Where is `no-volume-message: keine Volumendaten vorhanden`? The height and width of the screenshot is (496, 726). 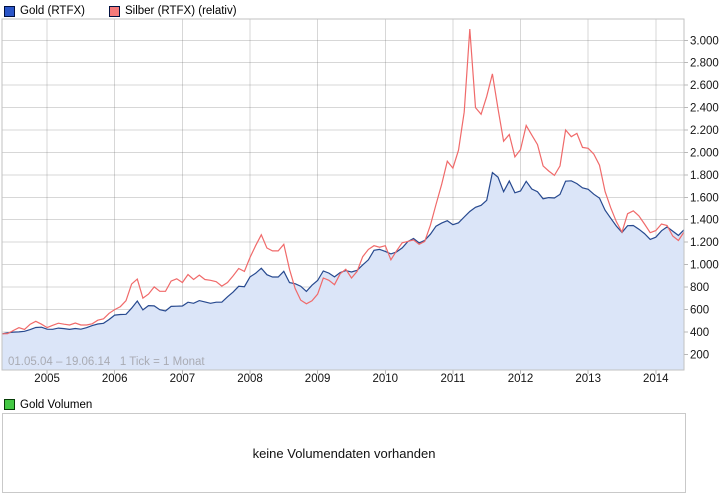
no-volume-message: keine Volumendaten vorhanden is located at coordinates (344, 453).